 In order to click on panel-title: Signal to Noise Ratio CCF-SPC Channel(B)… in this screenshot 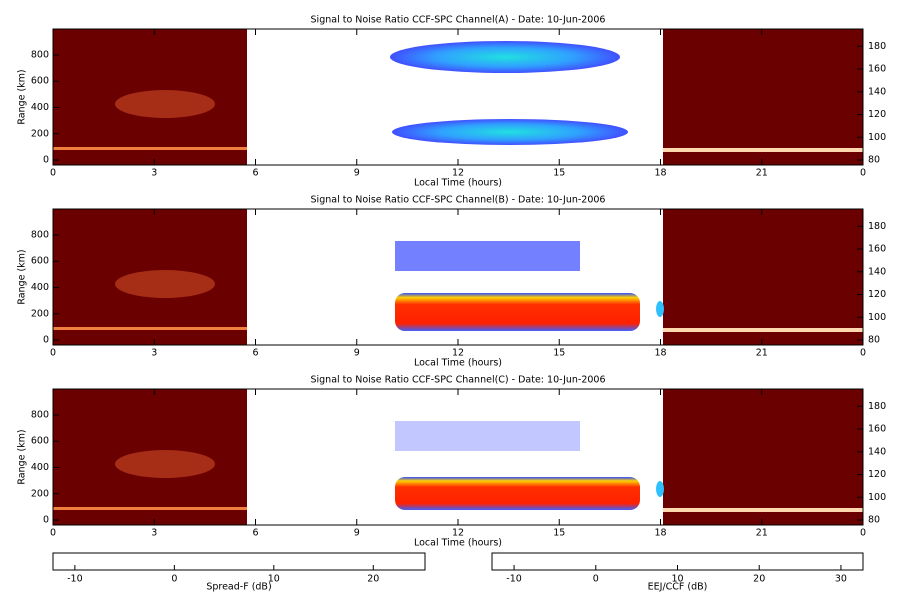, I will do `click(458, 200)`.